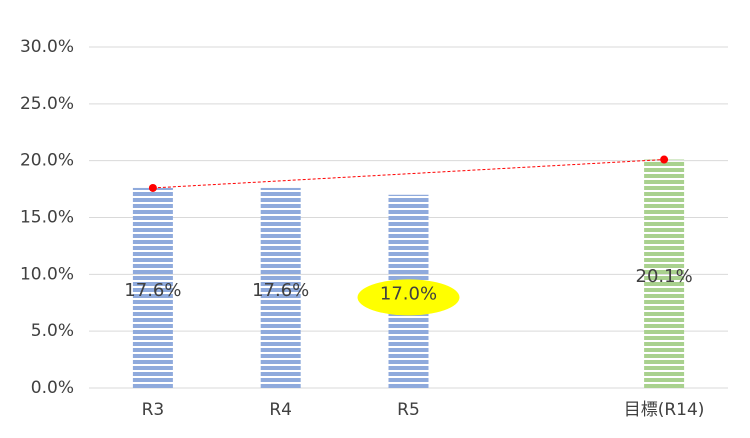  I want to click on y-tick-label: 5.0%, so click(52, 331).